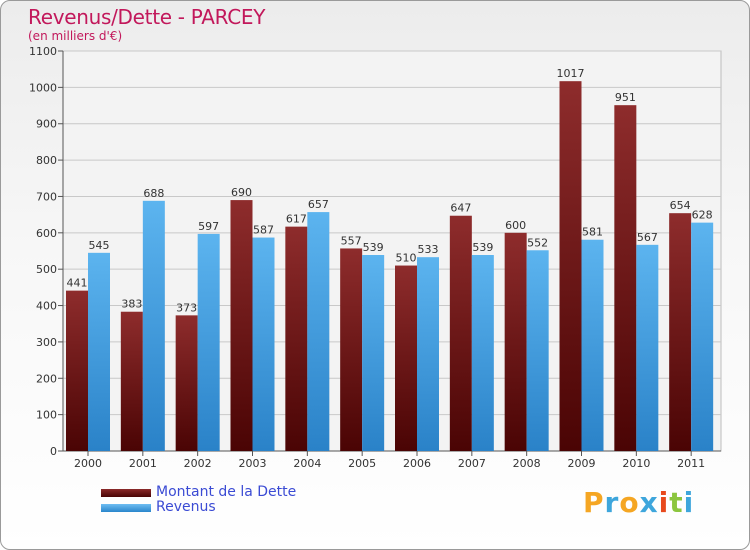  Describe the element at coordinates (88, 463) in the screenshot. I see `x-tick-label: 2000` at that location.